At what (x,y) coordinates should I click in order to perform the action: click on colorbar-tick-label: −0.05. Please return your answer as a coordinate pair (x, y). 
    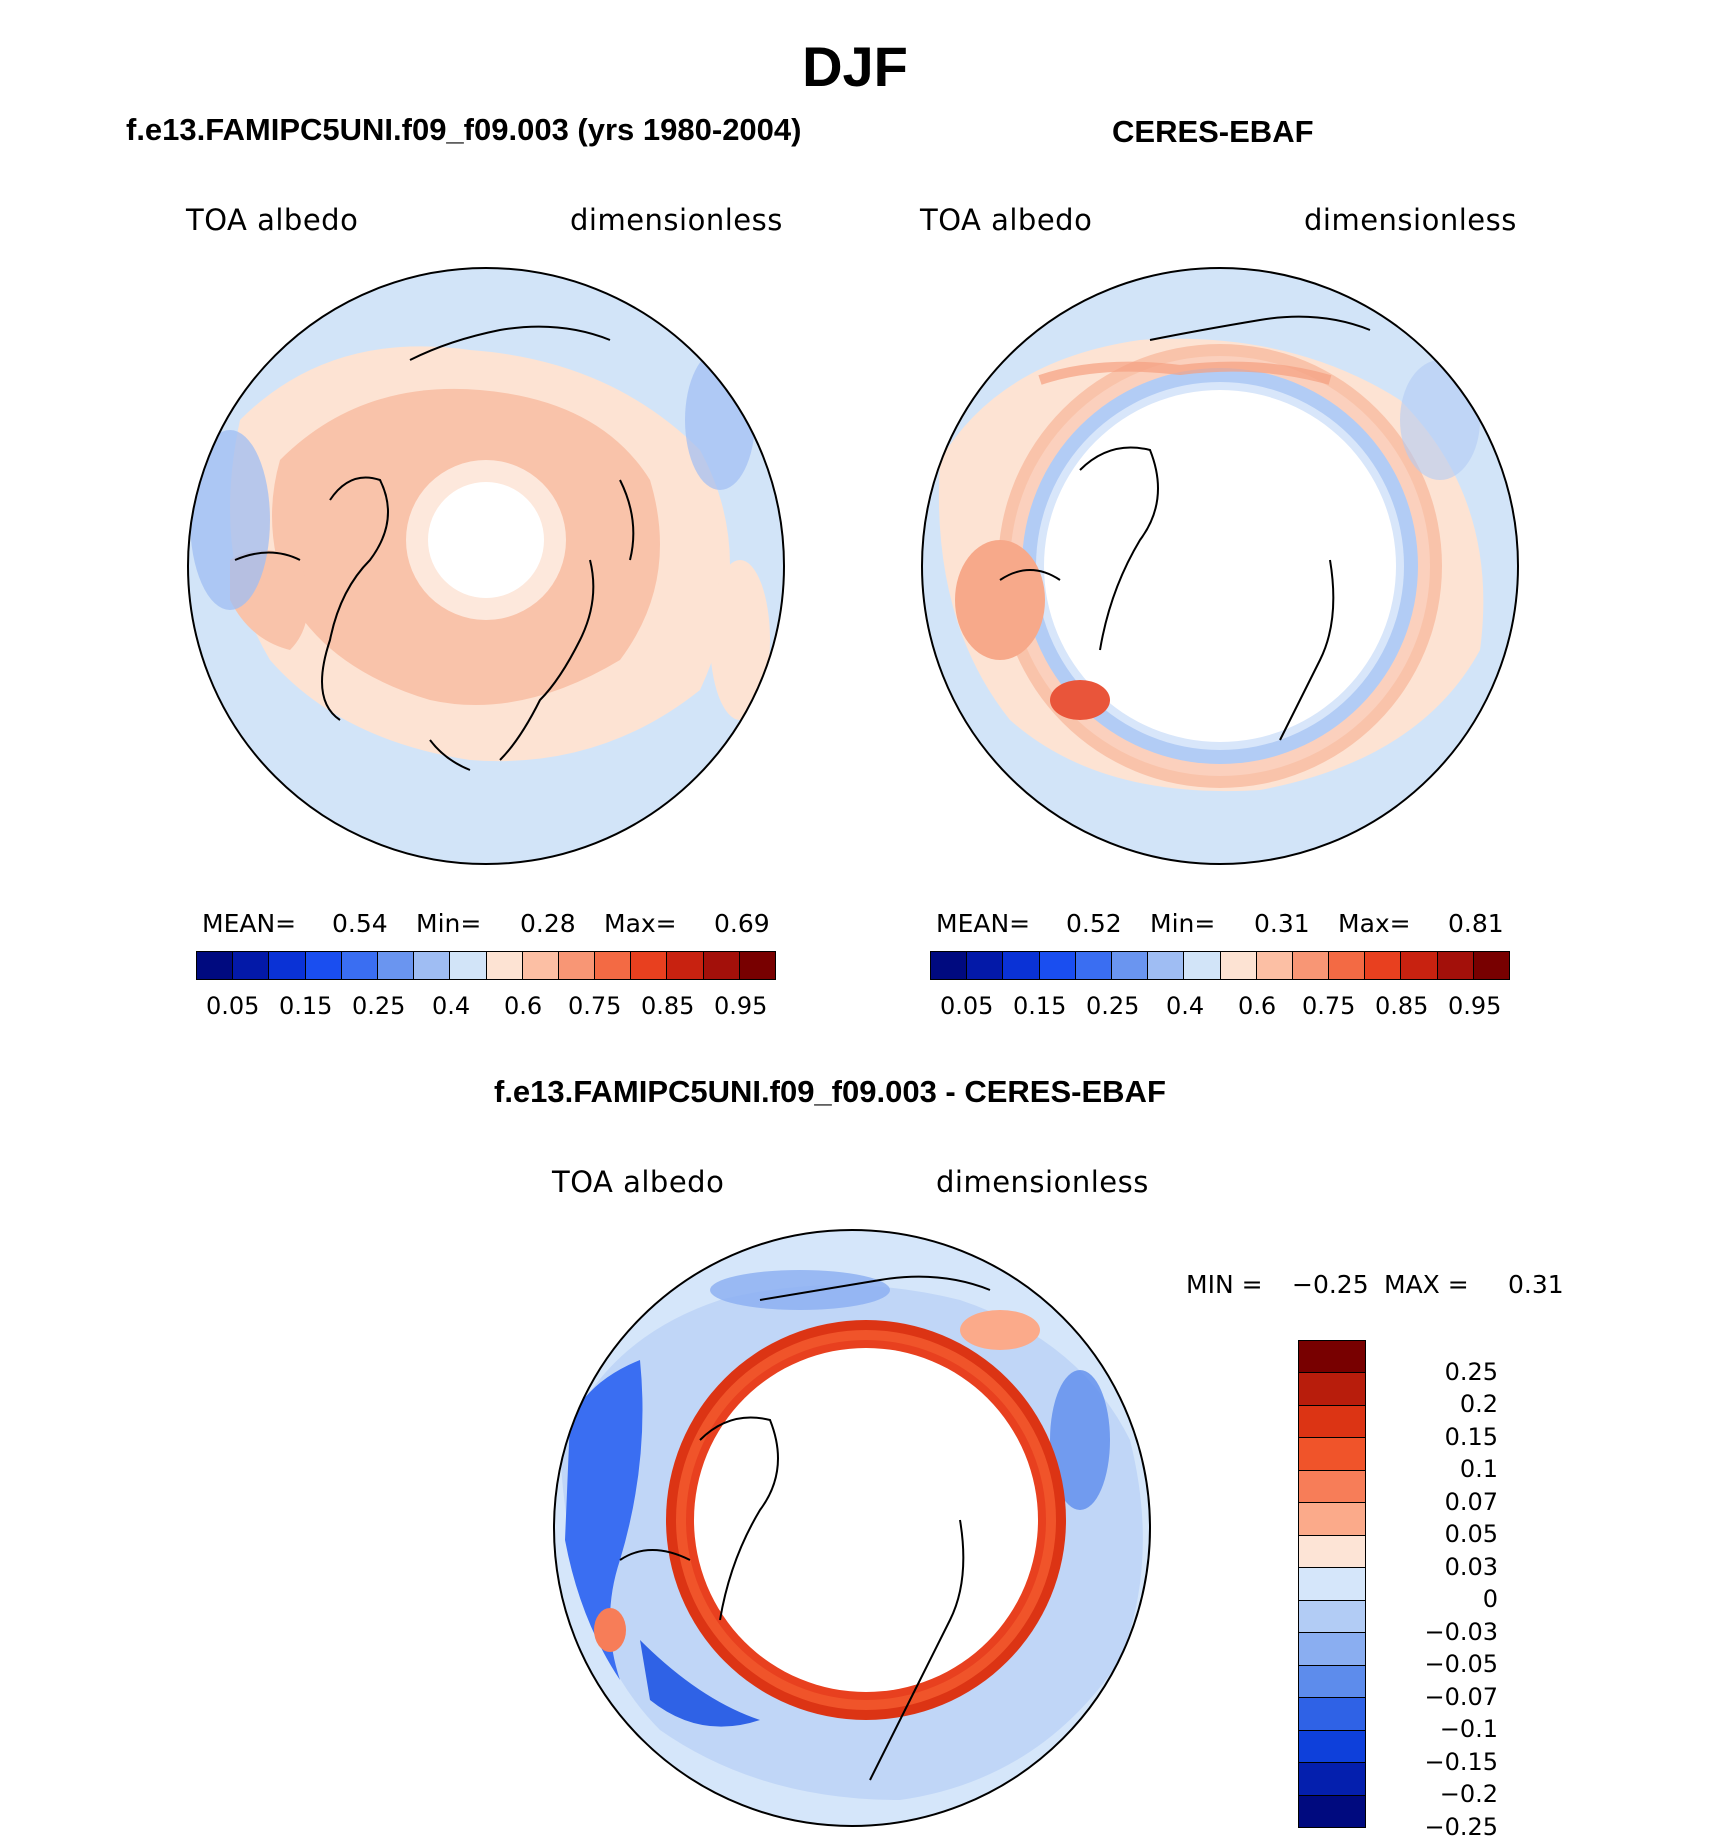
    Looking at the image, I should click on (1461, 1664).